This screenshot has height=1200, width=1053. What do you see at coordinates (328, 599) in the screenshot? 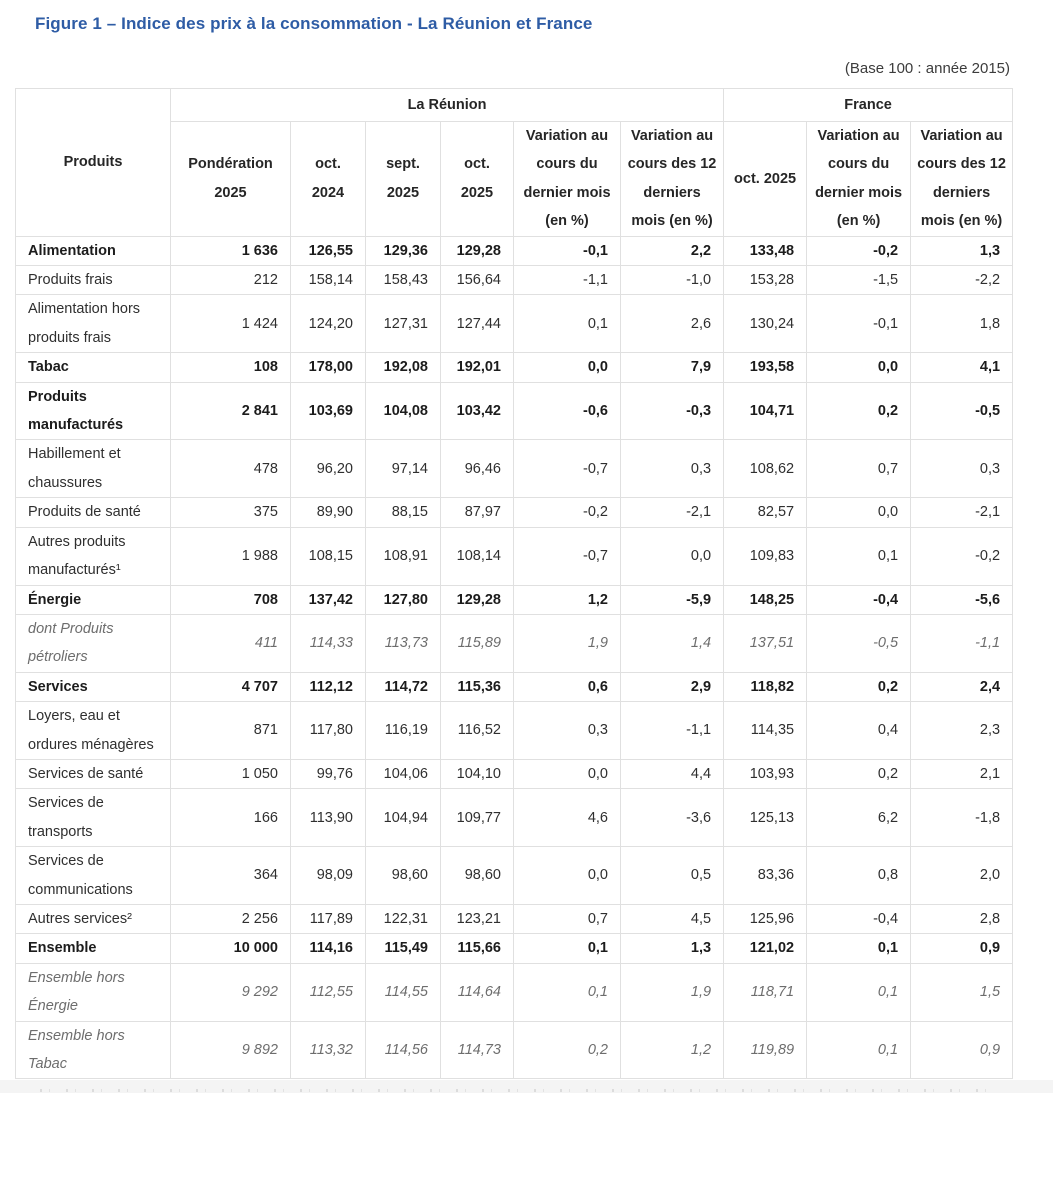
I see `cell-value: 137,42` at bounding box center [328, 599].